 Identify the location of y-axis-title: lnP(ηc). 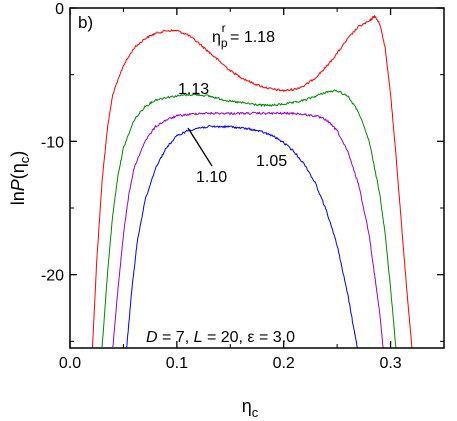
(20, 178).